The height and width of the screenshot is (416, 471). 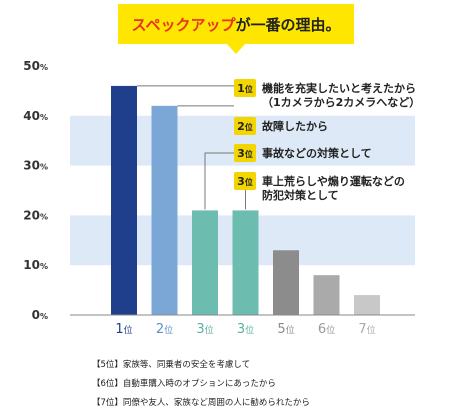 What do you see at coordinates (245, 329) in the screenshot?
I see `category-label-4: 3位` at bounding box center [245, 329].